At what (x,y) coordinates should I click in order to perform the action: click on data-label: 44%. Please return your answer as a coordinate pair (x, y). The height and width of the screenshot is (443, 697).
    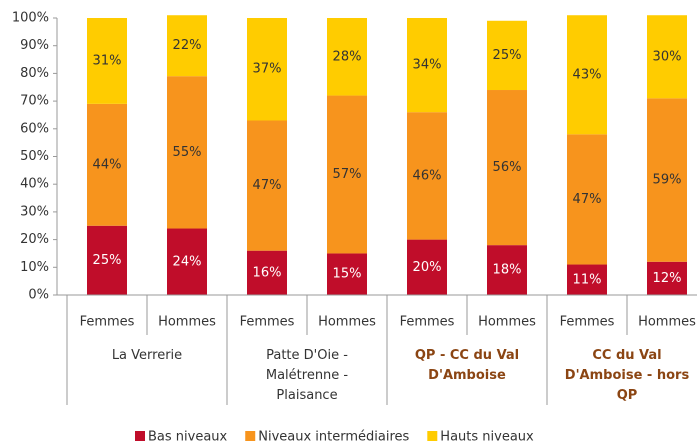
    Looking at the image, I should click on (107, 164).